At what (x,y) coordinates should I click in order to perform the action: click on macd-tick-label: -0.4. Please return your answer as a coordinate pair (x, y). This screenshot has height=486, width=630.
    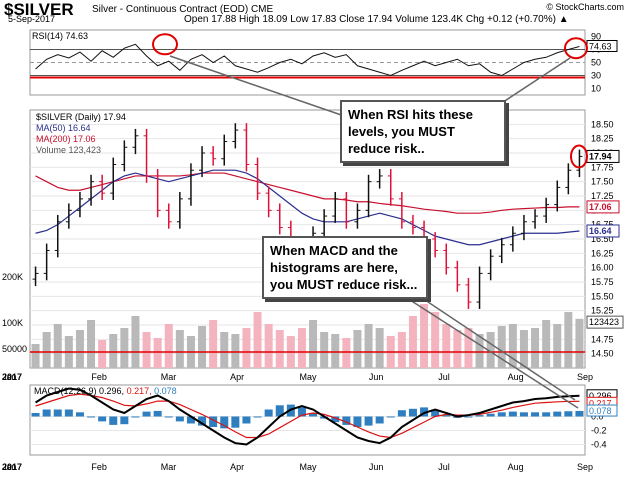
    Looking at the image, I should click on (599, 445).